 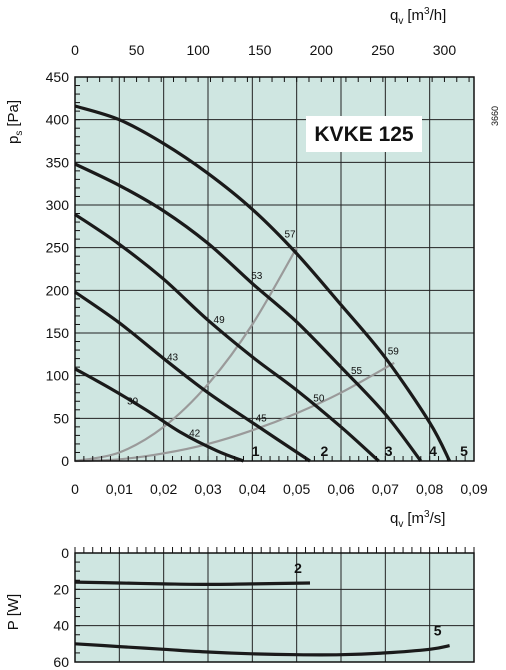 What do you see at coordinates (340, 489) in the screenshot?
I see `x-tick-label: 0,06` at bounding box center [340, 489].